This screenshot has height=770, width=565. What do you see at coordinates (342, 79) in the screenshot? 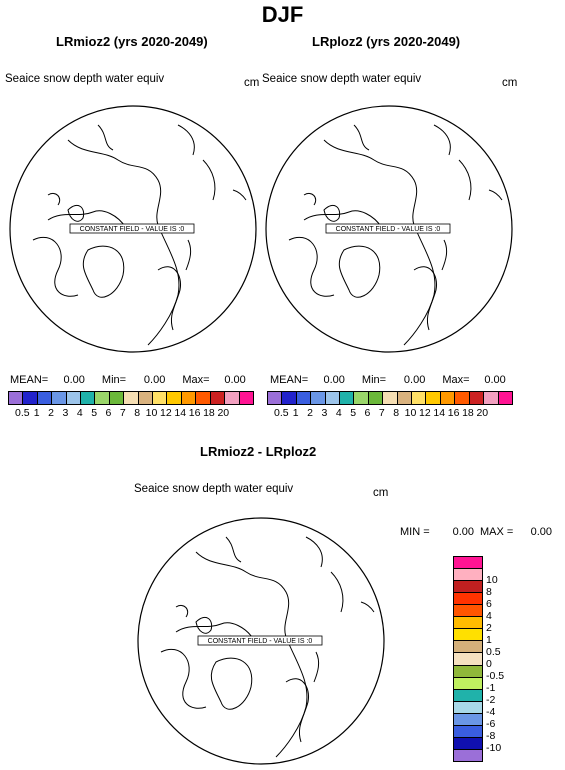
I see `panel2-field-label: Seaice snow depth water equiv` at bounding box center [342, 79].